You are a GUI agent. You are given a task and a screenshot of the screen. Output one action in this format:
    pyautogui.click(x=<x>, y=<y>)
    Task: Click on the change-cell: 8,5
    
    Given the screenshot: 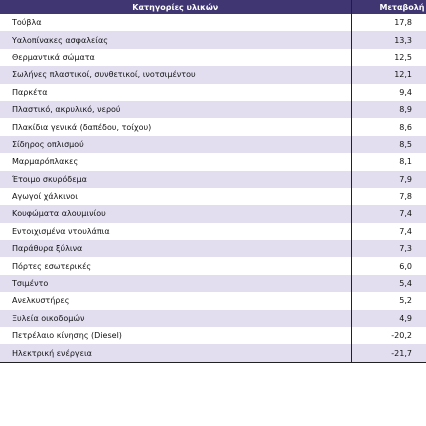 What is the action you would take?
    pyautogui.click(x=388, y=144)
    